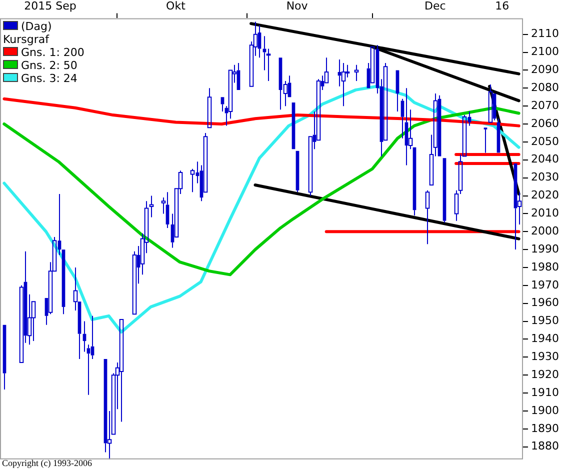  What do you see at coordinates (545, 249) in the screenshot?
I see `y-tick-label: 1990` at bounding box center [545, 249].